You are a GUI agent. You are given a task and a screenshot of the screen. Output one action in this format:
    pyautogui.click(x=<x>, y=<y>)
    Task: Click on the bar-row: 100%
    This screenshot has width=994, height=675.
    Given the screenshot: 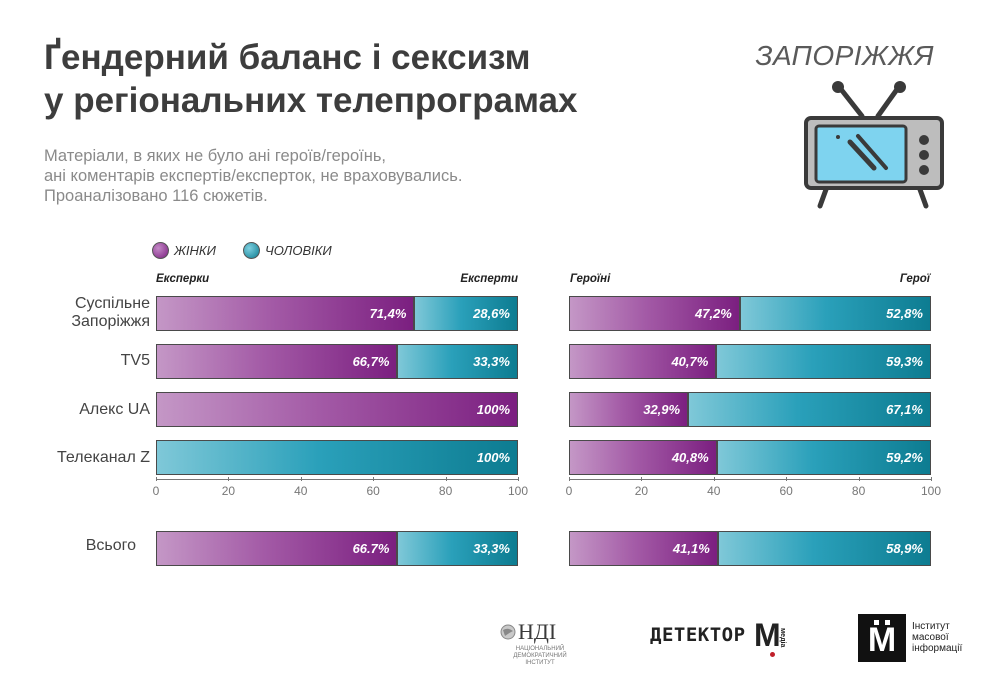 What is the action you would take?
    pyautogui.click(x=337, y=457)
    